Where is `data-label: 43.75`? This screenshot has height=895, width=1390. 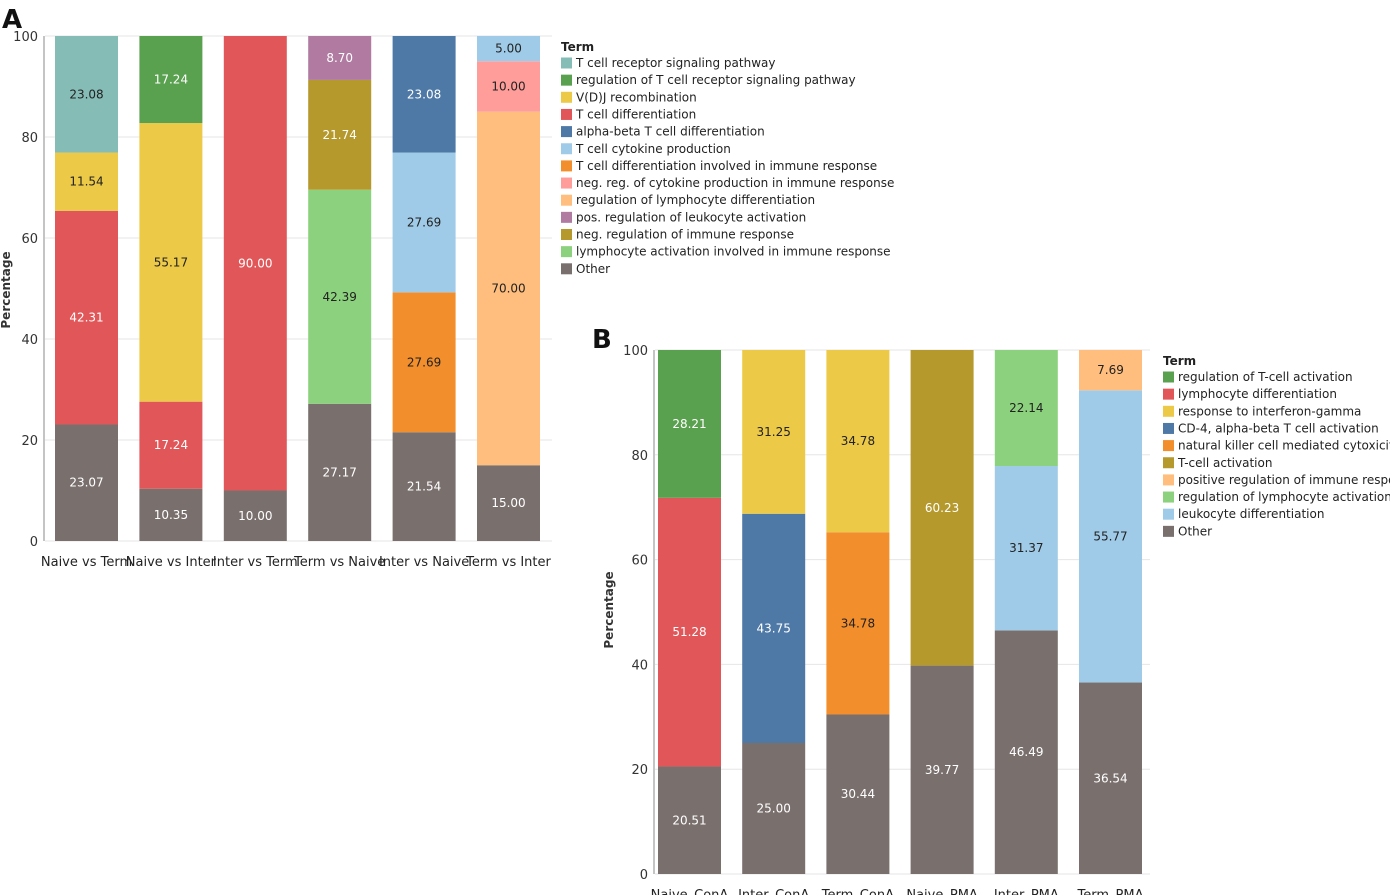
data-label: 43.75 is located at coordinates (774, 628).